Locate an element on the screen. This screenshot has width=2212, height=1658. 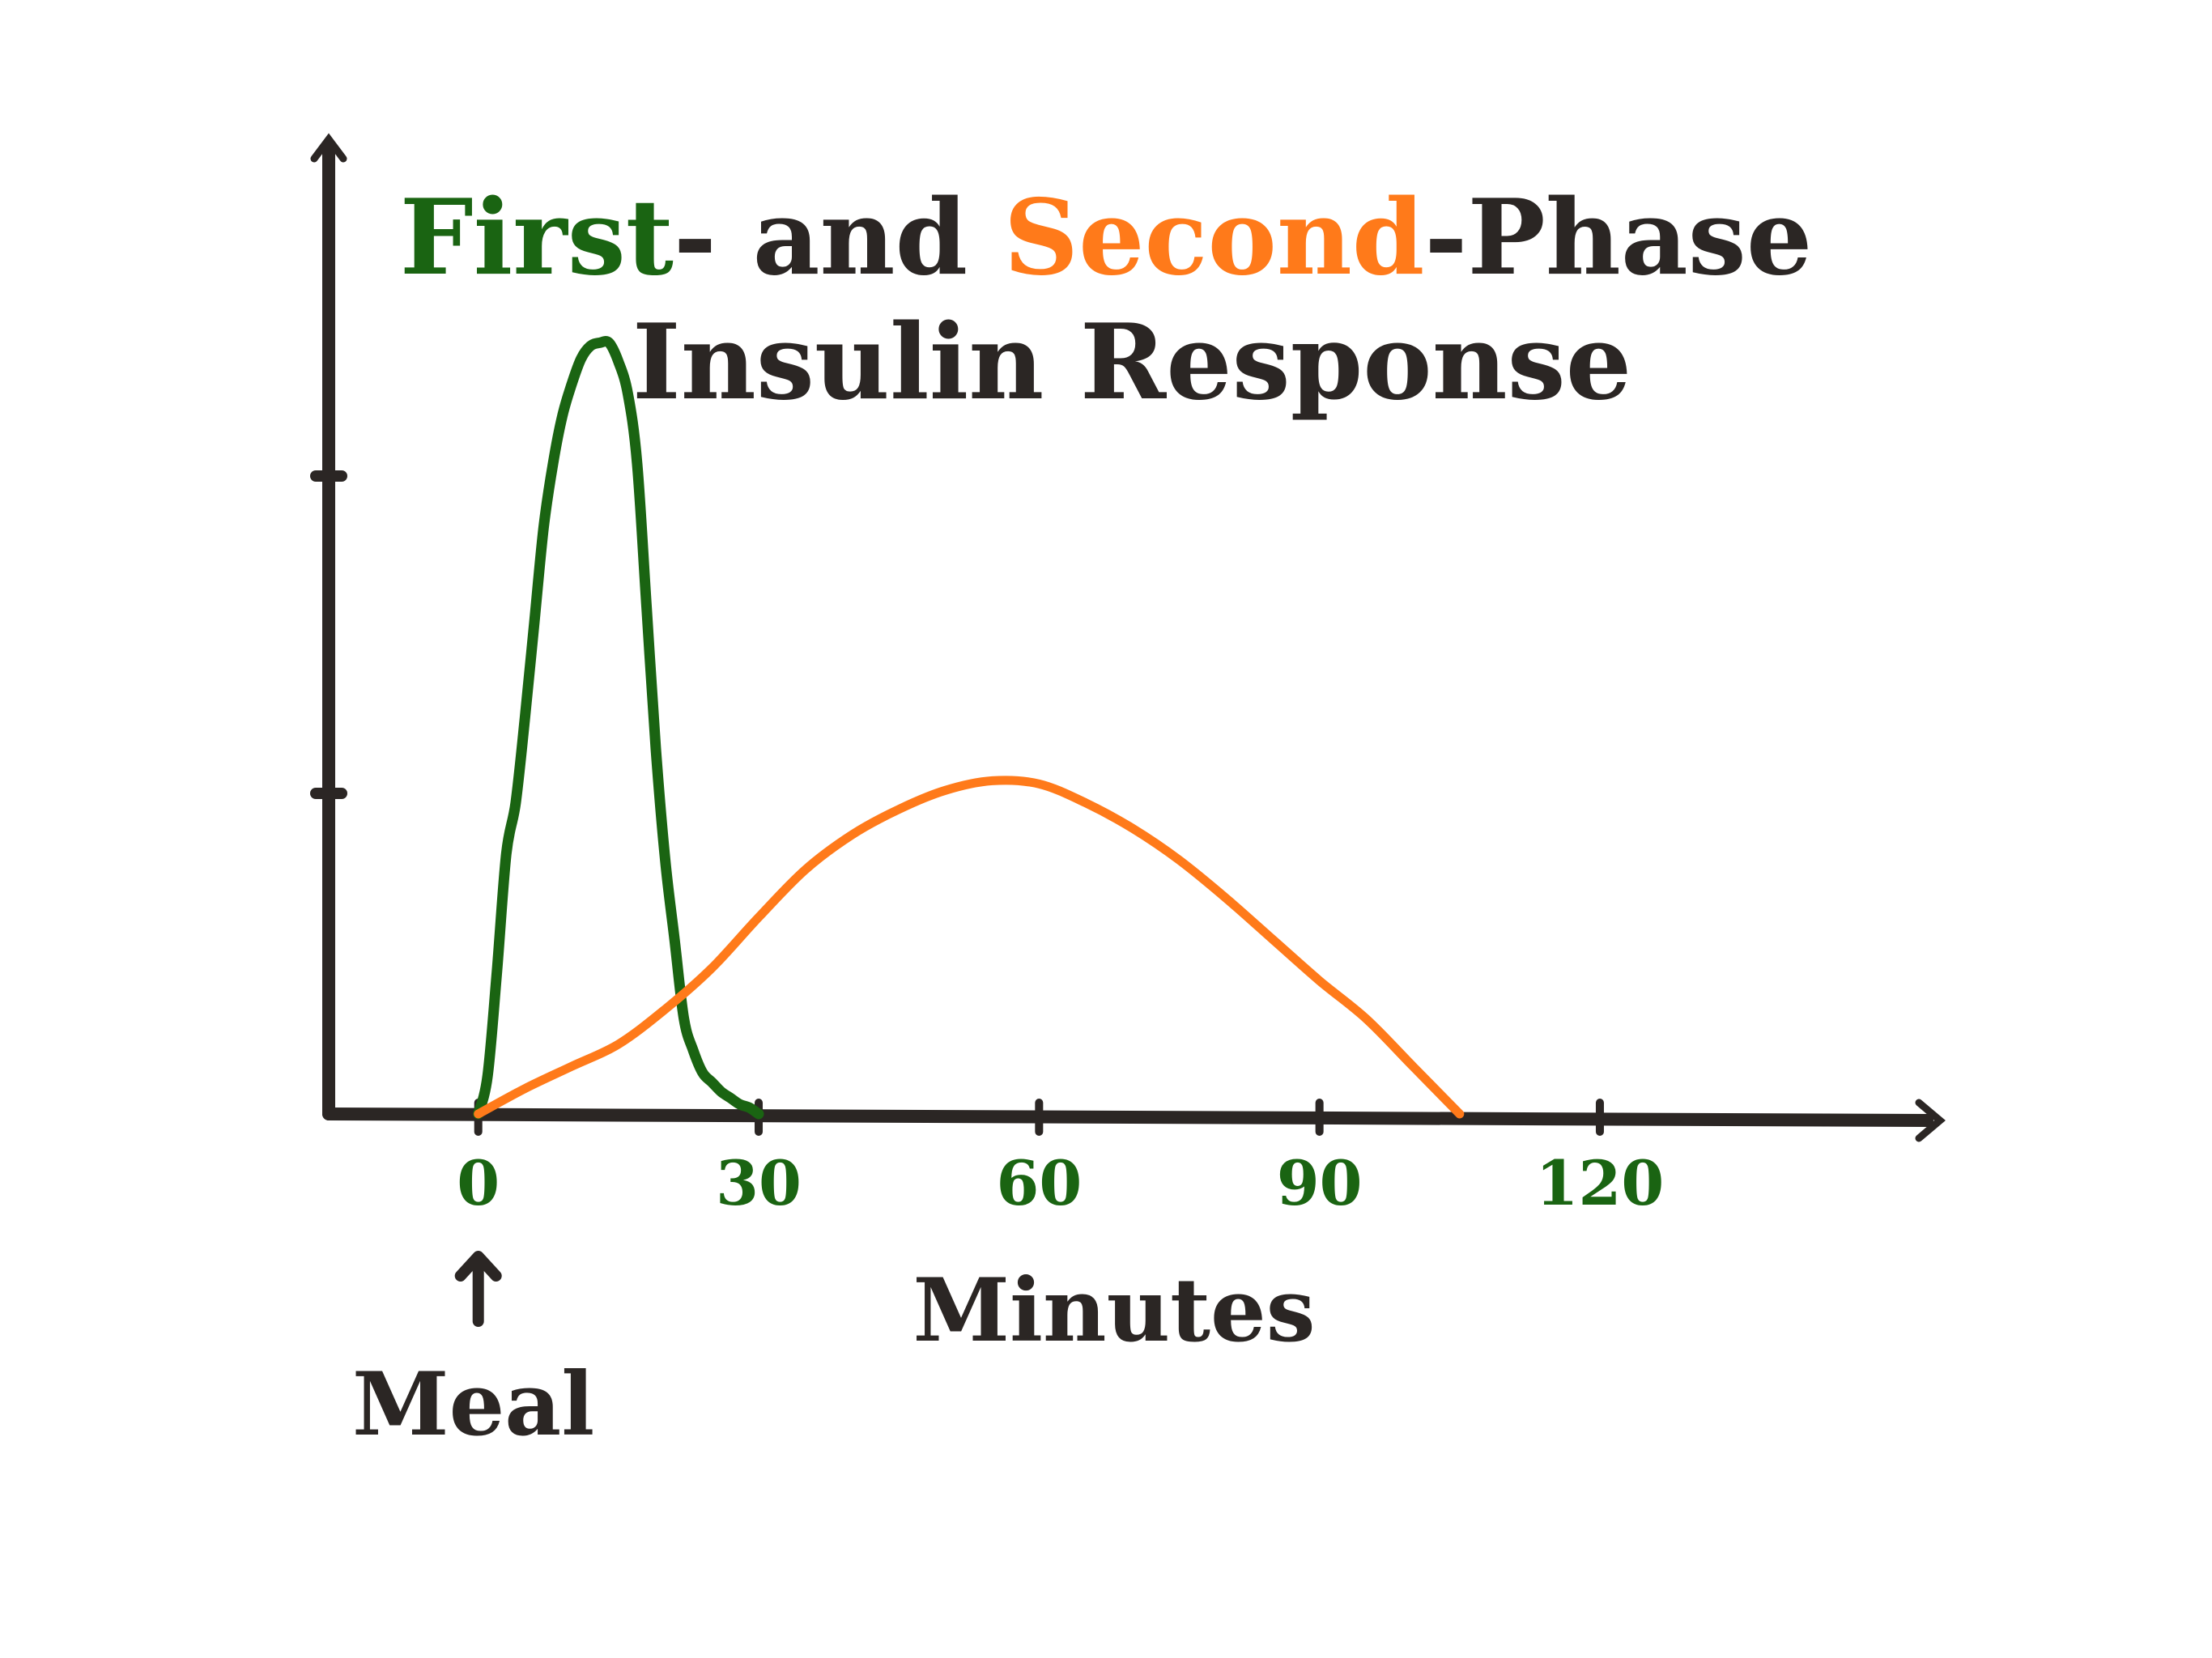
x-tick-labels: 0 30 60 90 120 is located at coordinates (1061, 1183).